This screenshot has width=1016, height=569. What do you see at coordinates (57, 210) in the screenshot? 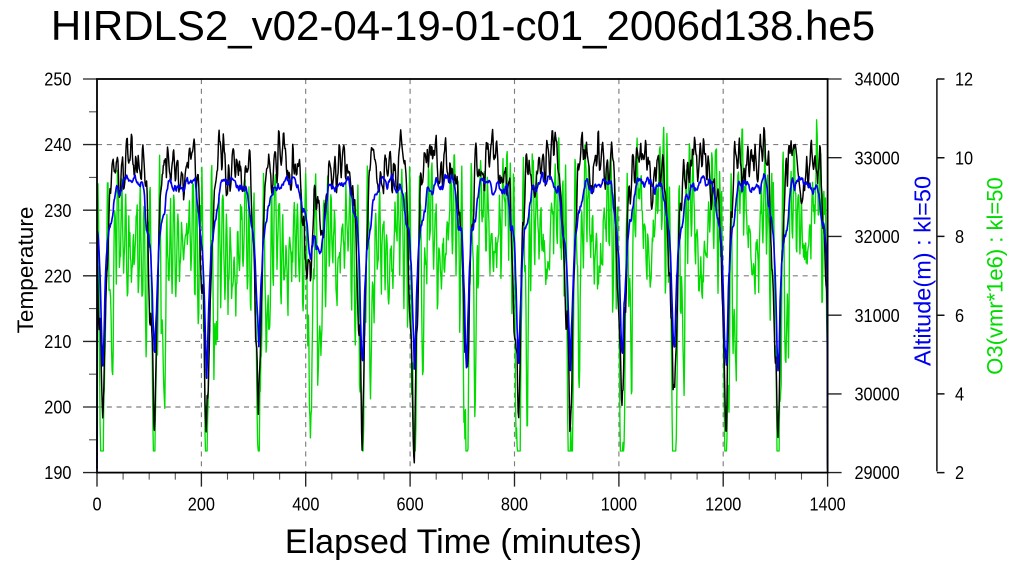
I see `svg-text: 230` at bounding box center [57, 210].